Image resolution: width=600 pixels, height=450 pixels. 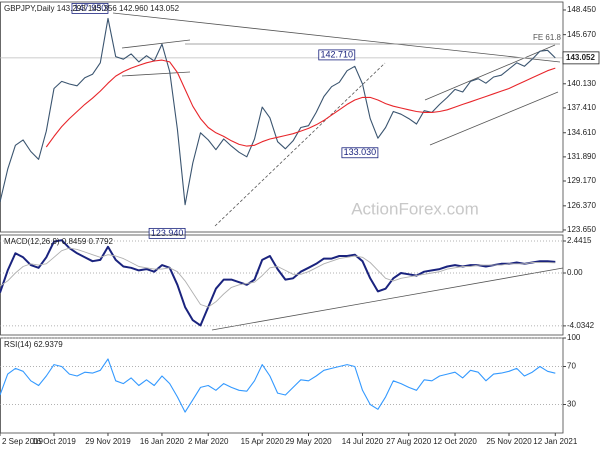 What do you see at coordinates (574, 337) in the screenshot?
I see `y-tick-label: 100` at bounding box center [574, 337].